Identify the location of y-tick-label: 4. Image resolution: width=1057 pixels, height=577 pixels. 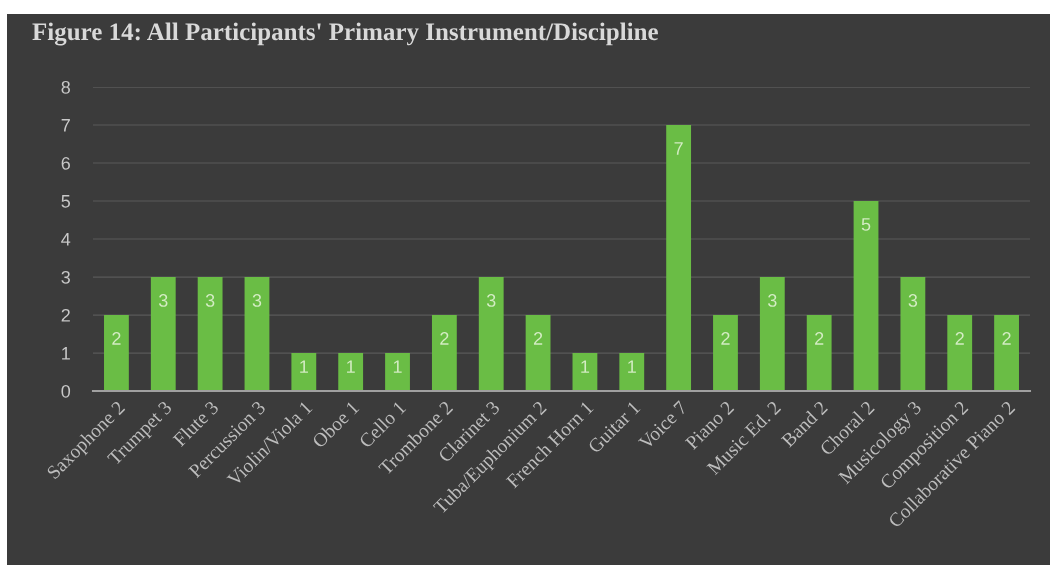
(66, 239).